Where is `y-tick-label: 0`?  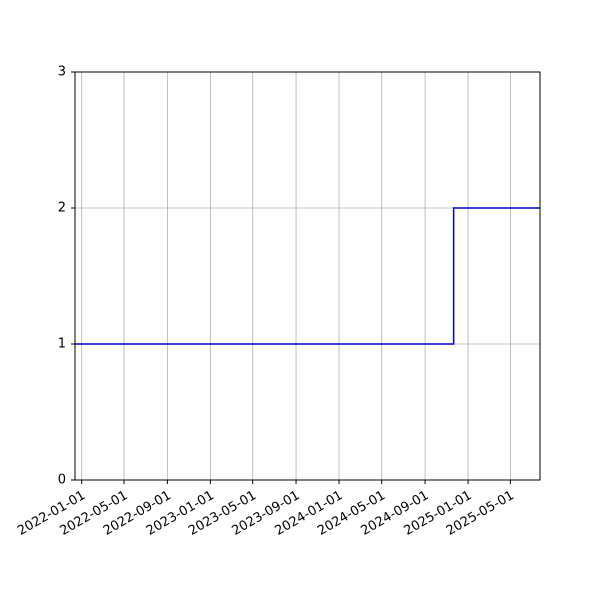 y-tick-label: 0 is located at coordinates (62, 480).